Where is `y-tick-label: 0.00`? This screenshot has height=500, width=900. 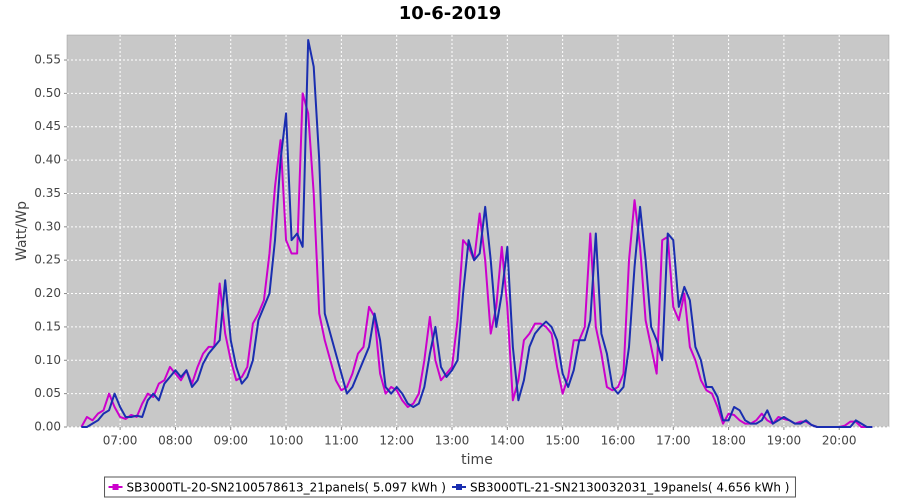
y-tick-label: 0.00 is located at coordinates (47, 427).